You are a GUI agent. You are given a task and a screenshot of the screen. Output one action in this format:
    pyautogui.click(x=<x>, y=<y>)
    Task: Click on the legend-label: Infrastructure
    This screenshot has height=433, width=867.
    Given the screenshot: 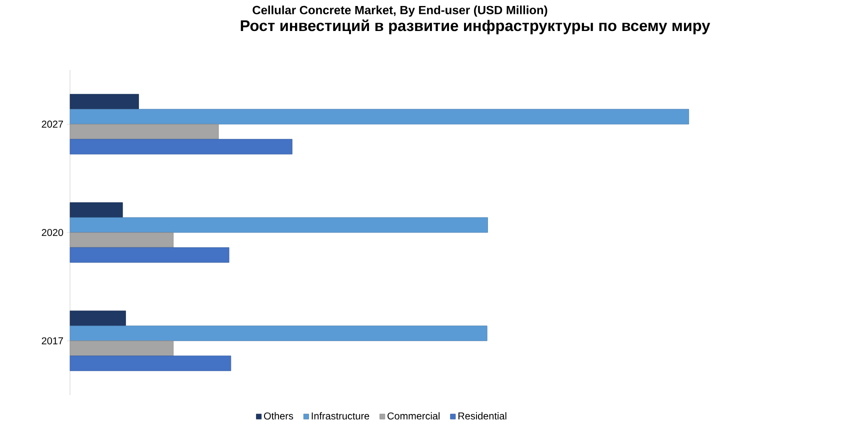 What is the action you would take?
    pyautogui.click(x=341, y=416)
    